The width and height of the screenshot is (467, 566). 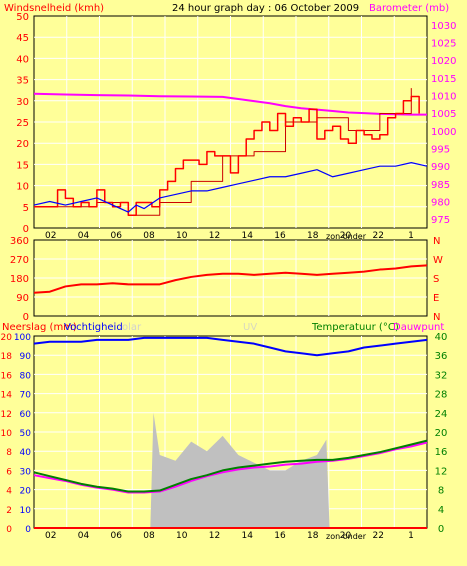 What do you see at coordinates (22, 144) in the screenshot?
I see `wind-tick-label: 20` at bounding box center [22, 144].